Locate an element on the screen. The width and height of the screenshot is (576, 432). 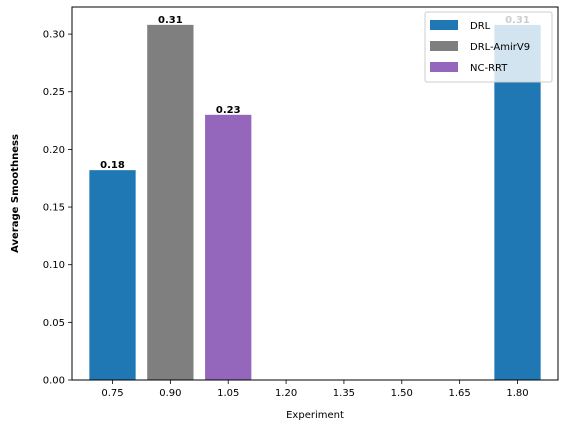
x-tick-label: 1.20 is located at coordinates (286, 393).